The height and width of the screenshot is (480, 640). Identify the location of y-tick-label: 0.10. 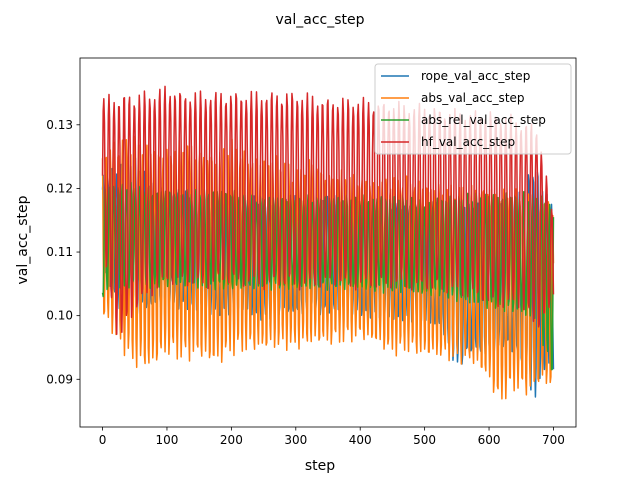
(59, 316).